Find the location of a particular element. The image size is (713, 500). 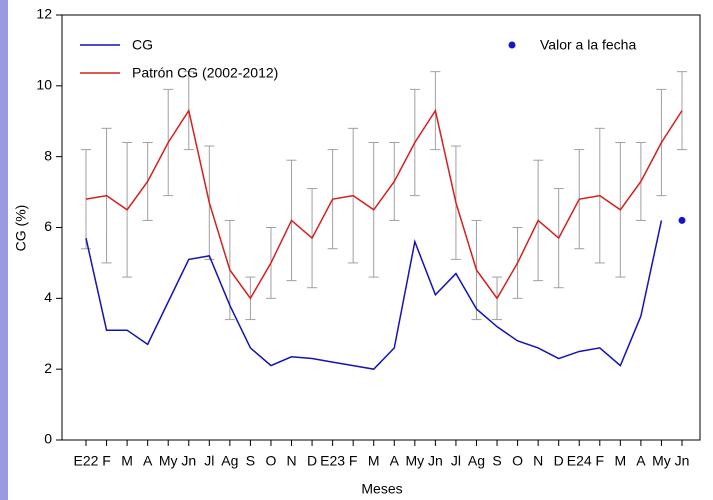

y-tick-label: 12 is located at coordinates (44, 14).